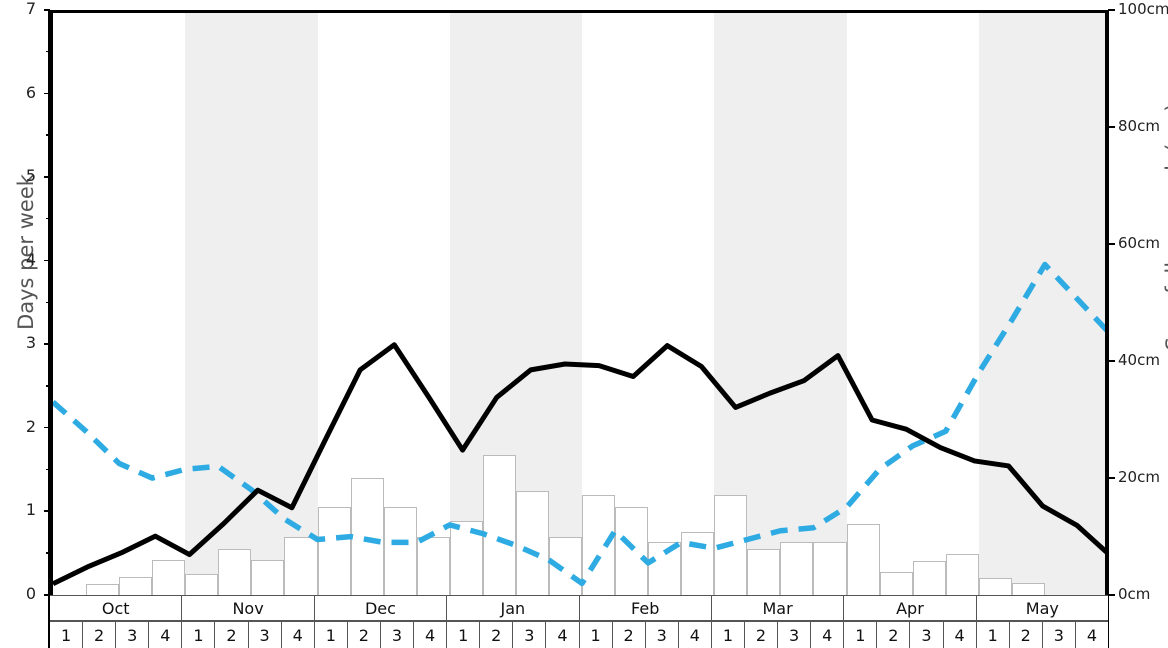 The image size is (1168, 648). Describe the element at coordinates (894, 635) in the screenshot. I see `week-label-apr-2: 2` at that location.